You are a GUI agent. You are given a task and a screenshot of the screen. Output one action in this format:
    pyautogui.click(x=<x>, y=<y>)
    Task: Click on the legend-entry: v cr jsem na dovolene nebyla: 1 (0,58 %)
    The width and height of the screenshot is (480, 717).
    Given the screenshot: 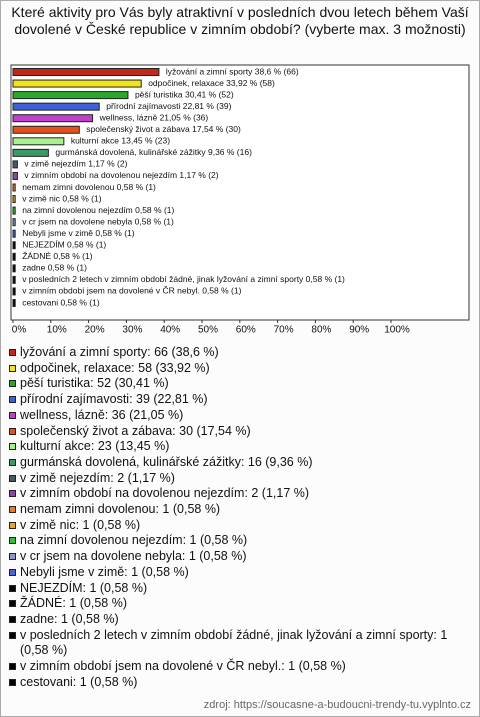 What is the action you would take?
    pyautogui.click(x=242, y=557)
    